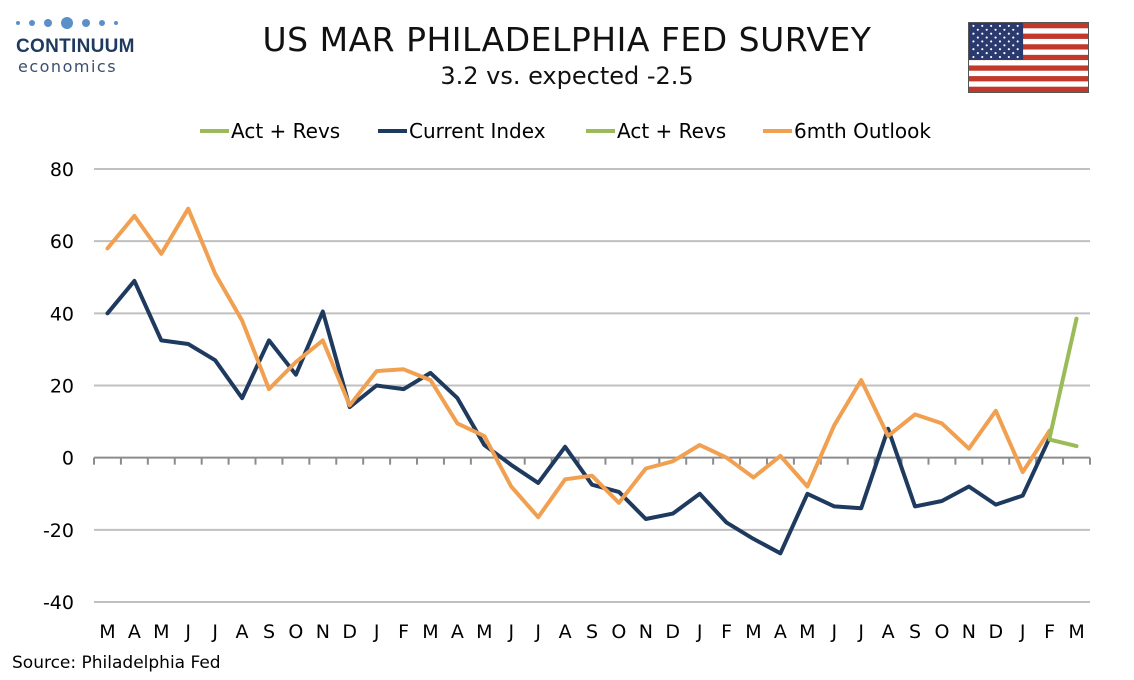 This screenshot has height=680, width=1134. Describe the element at coordinates (75, 46) in the screenshot. I see `logo-brand: CONTINUUM` at that location.